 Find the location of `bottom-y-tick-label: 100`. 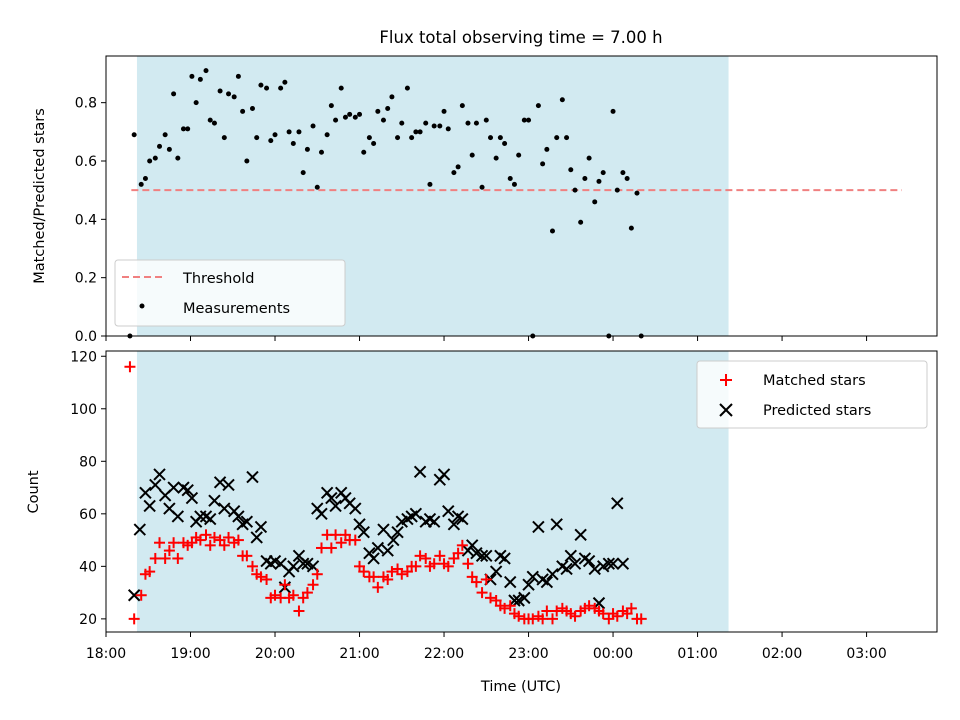

bottom-y-tick-label: 100 is located at coordinates (83, 410).